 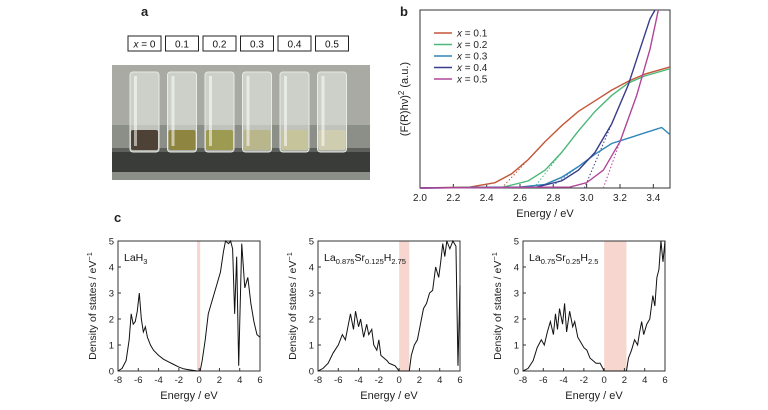 I want to click on dos-title: La0.875Sr0.125H2.75, so click(x=365, y=259).